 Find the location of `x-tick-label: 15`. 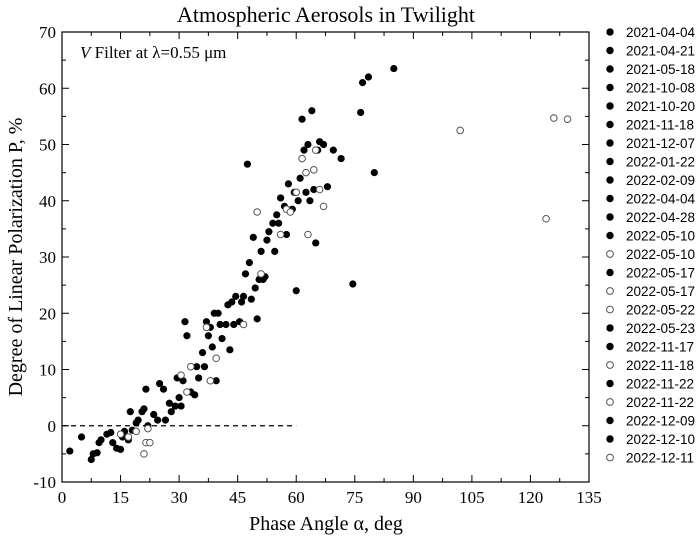

x-tick-label: 15 is located at coordinates (120, 497).